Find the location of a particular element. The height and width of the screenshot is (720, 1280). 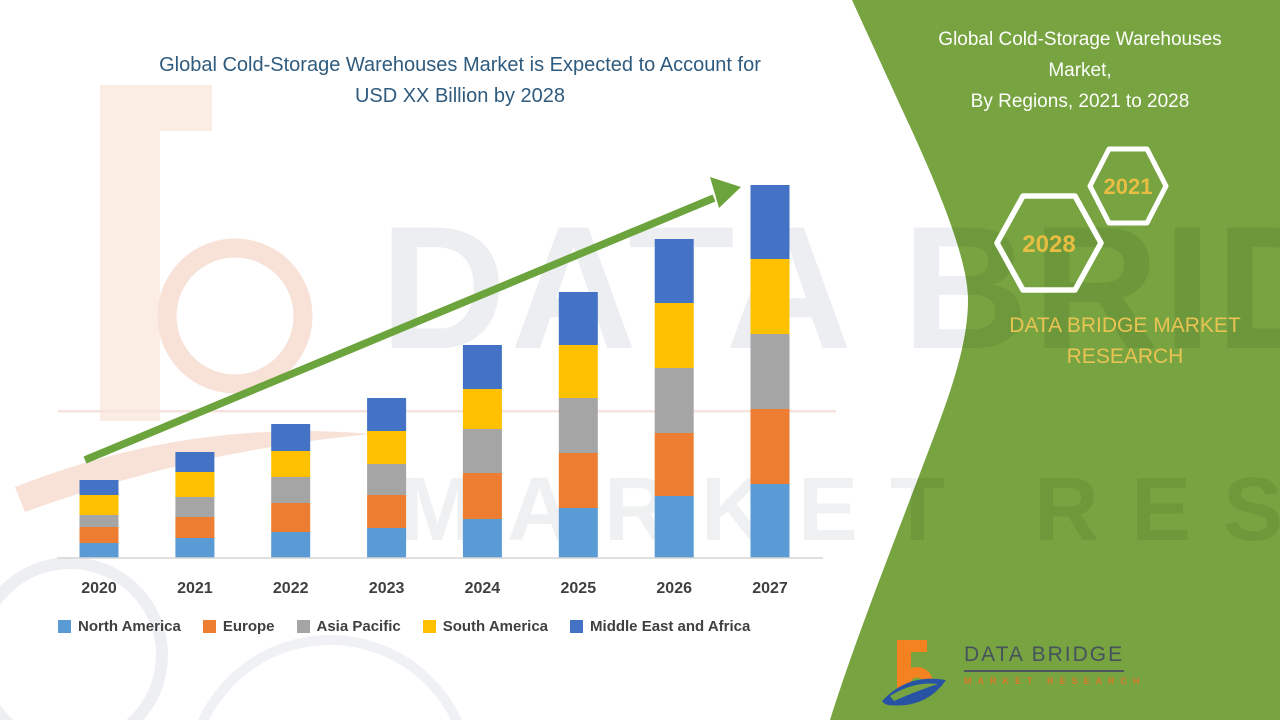

legend-item: Europe is located at coordinates (238, 626).